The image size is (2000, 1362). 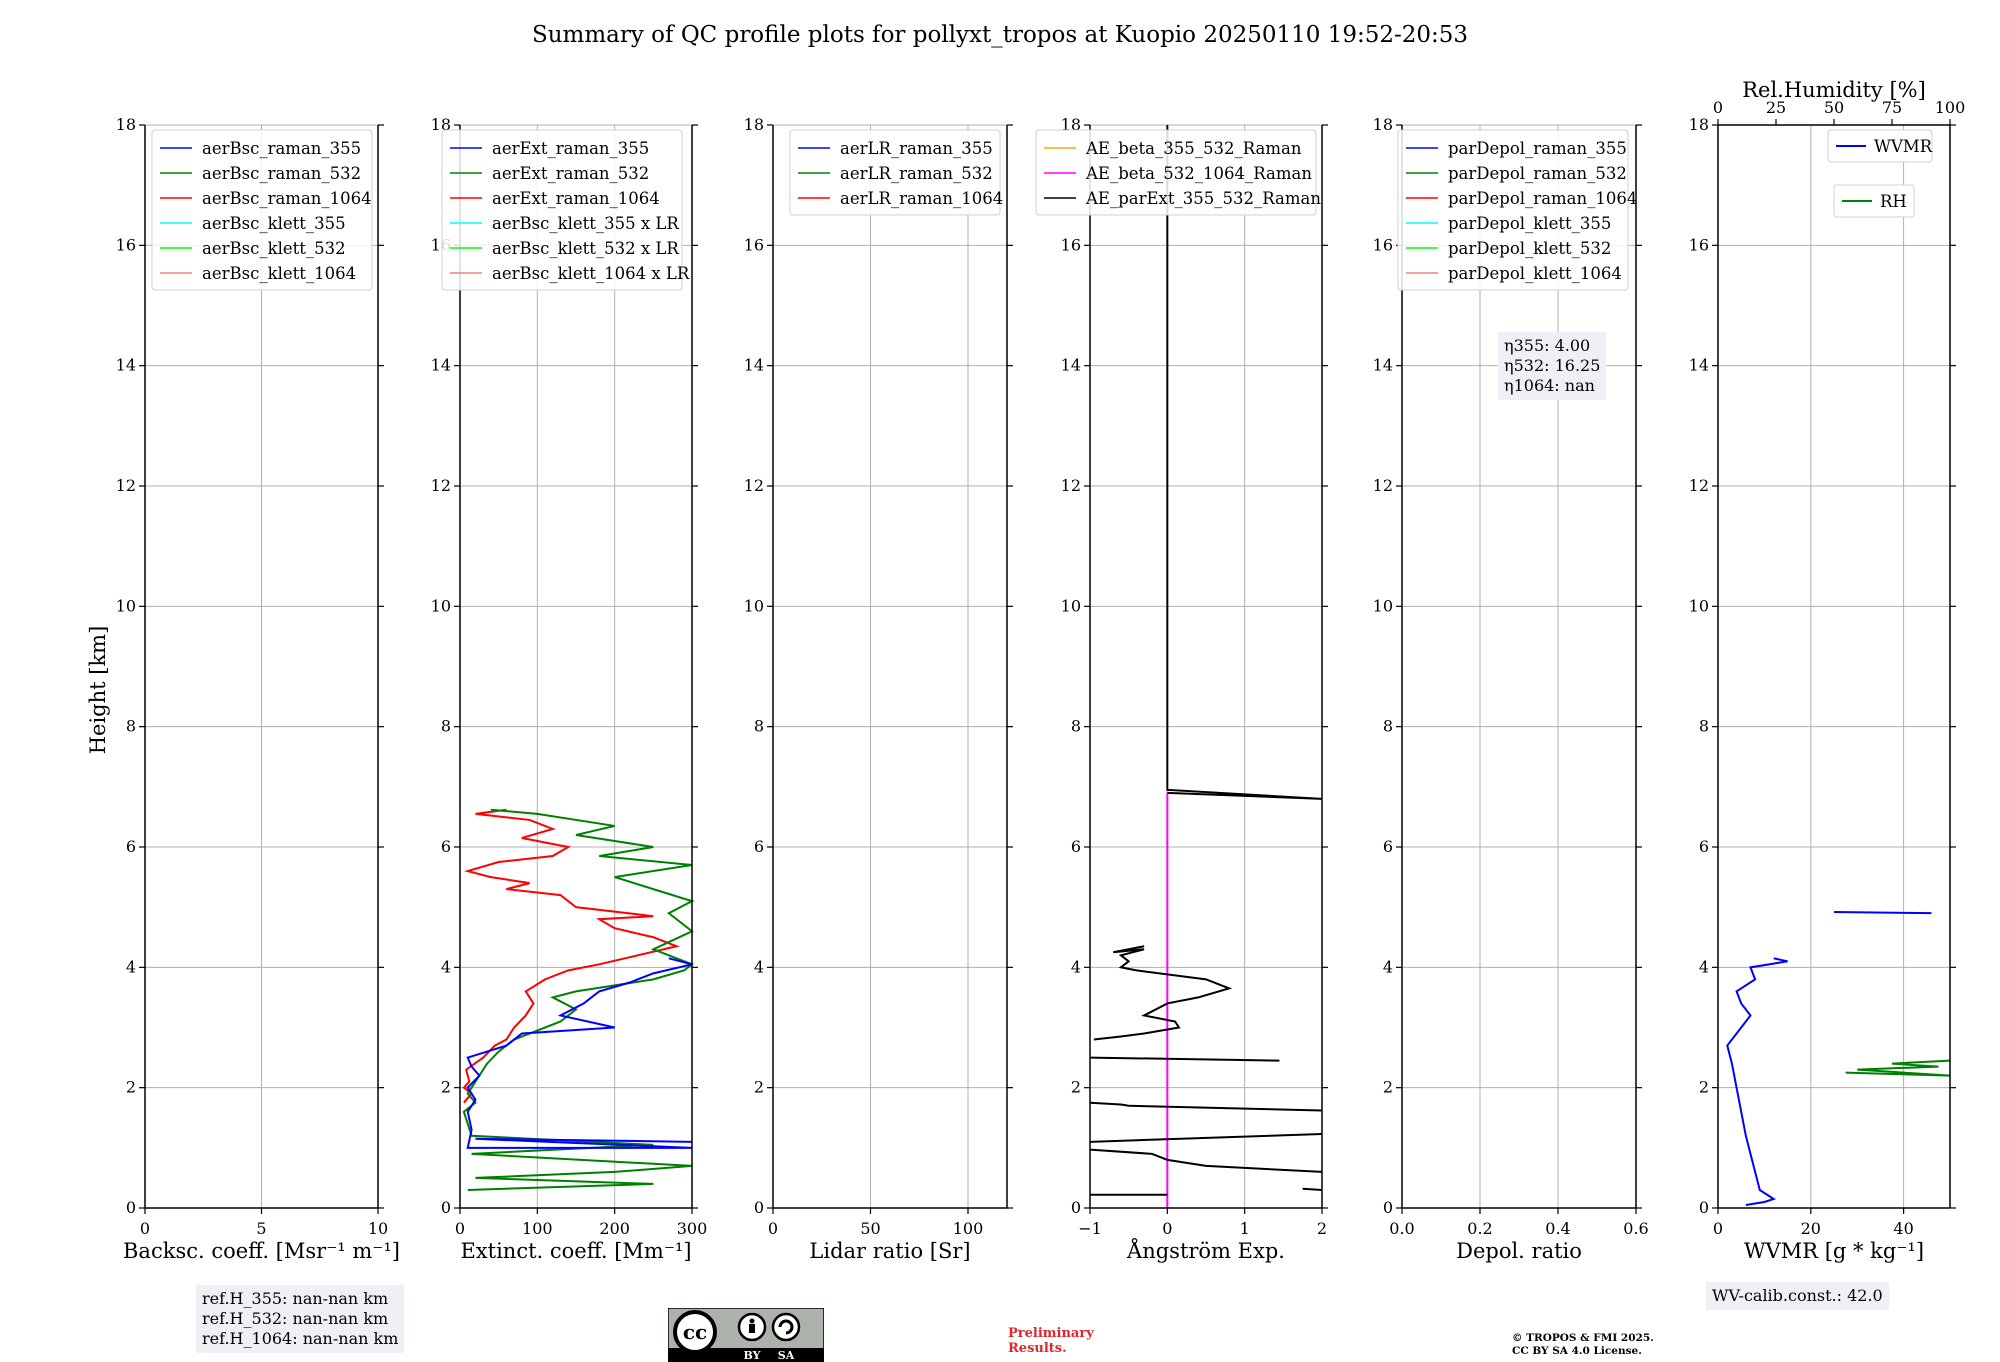 I want to click on x-axis-label: Extinct. coeff. [Mm⁻¹], so click(x=575, y=1251).